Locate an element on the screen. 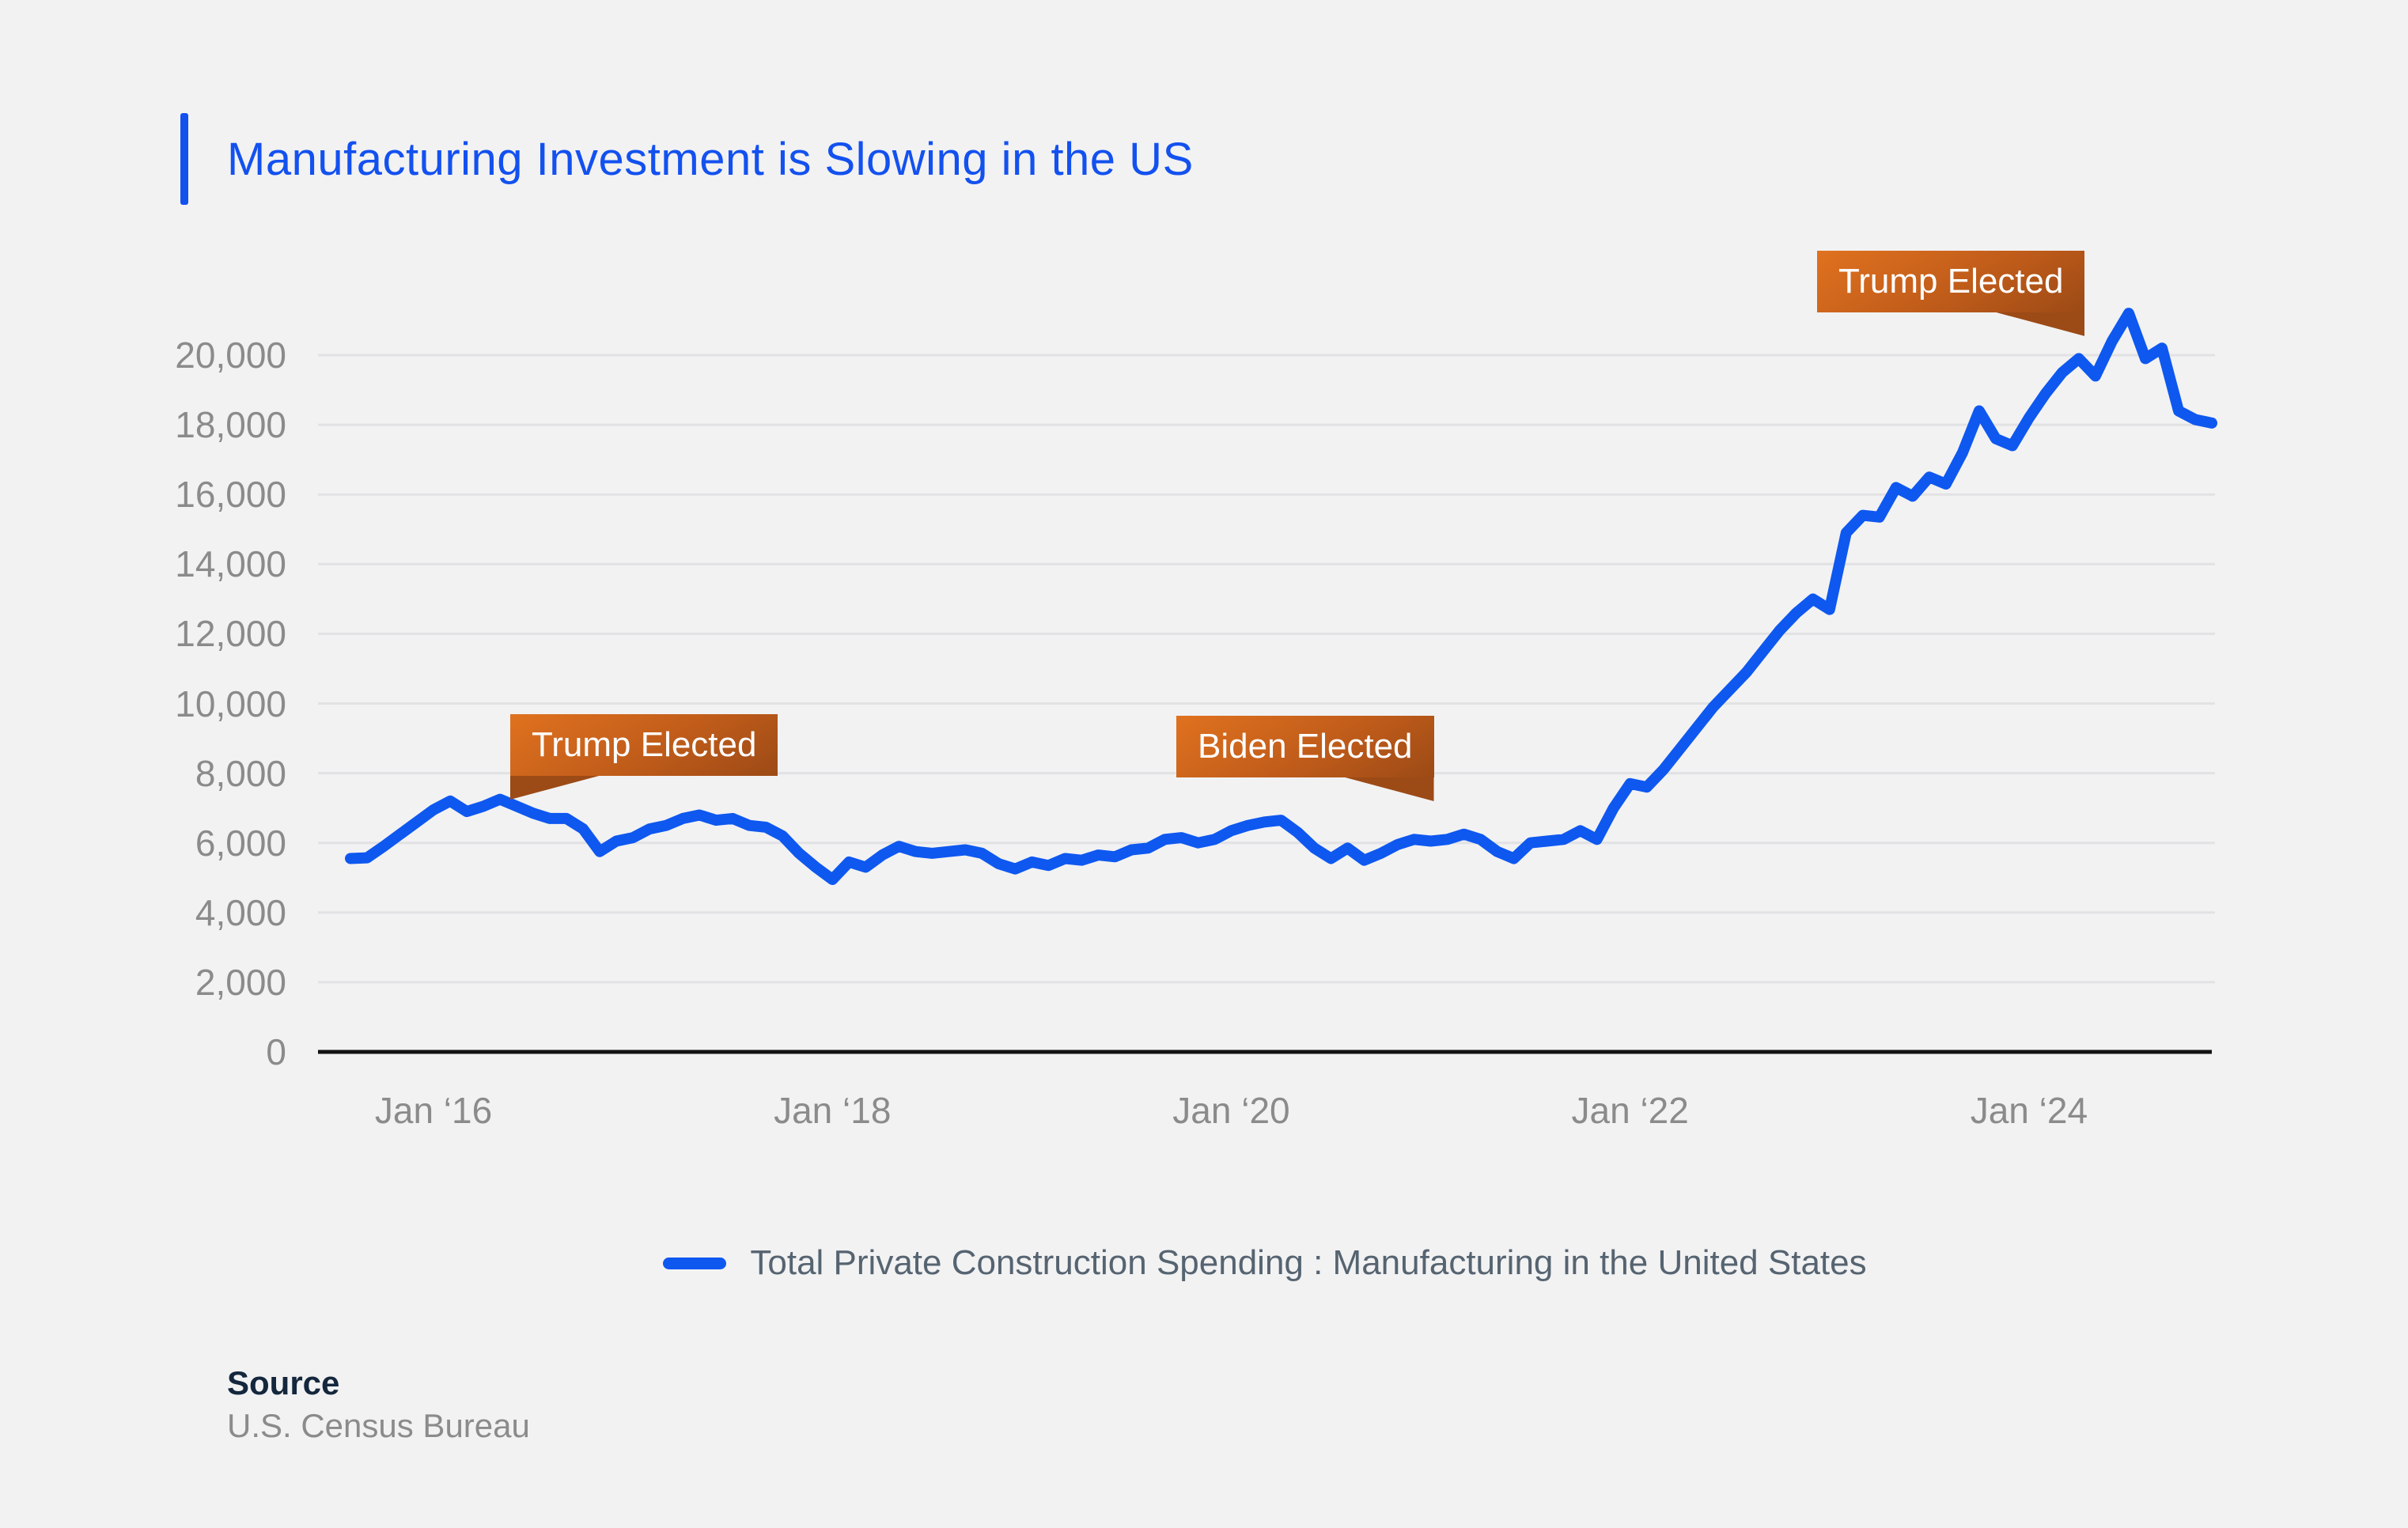  source-block: Source U.S. Census Bureau is located at coordinates (378, 1404).